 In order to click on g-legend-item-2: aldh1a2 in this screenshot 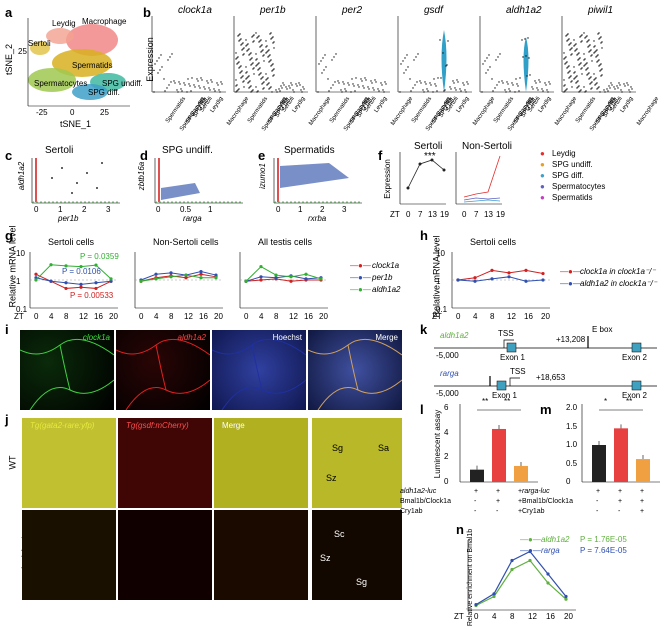, I will do `click(386, 289)`.